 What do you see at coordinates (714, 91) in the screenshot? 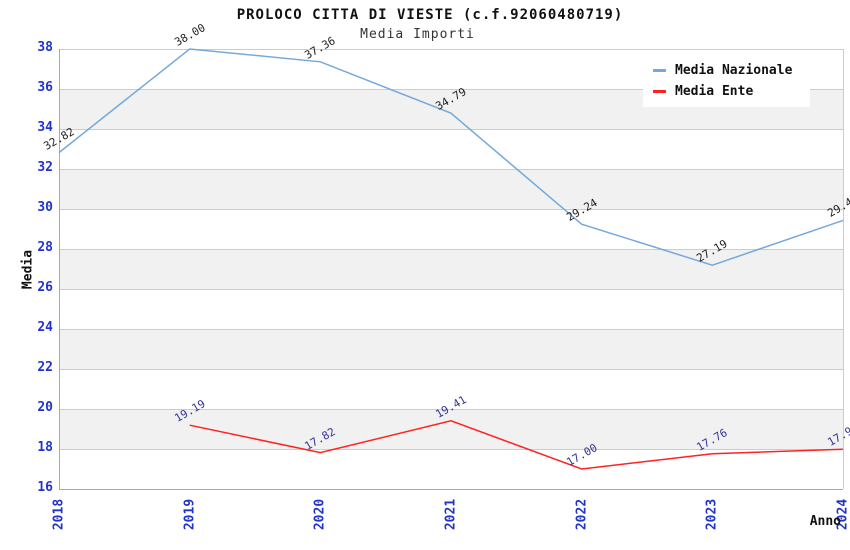
I see `legend-label: Media Ente` at bounding box center [714, 91].